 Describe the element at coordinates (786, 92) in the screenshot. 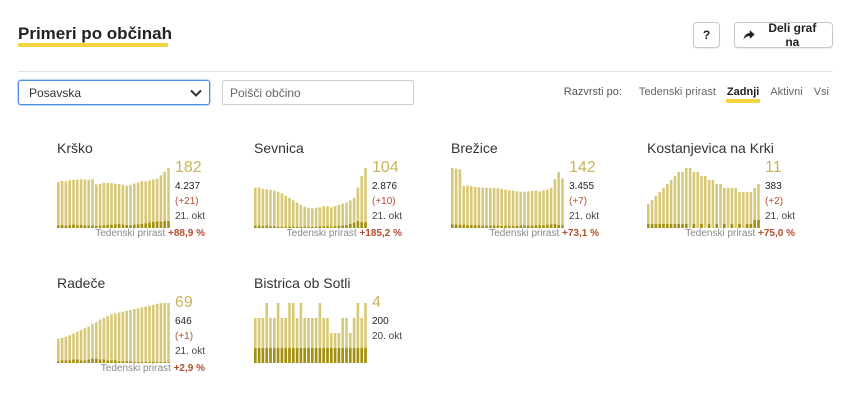

I see `sort-option-aktivni: Aktivni` at that location.